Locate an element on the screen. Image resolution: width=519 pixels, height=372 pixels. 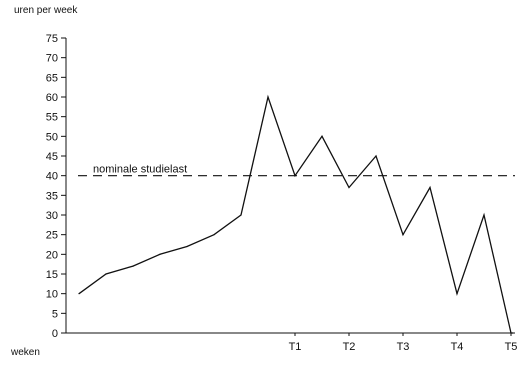
y-tick-label: 65 is located at coordinates (52, 78).